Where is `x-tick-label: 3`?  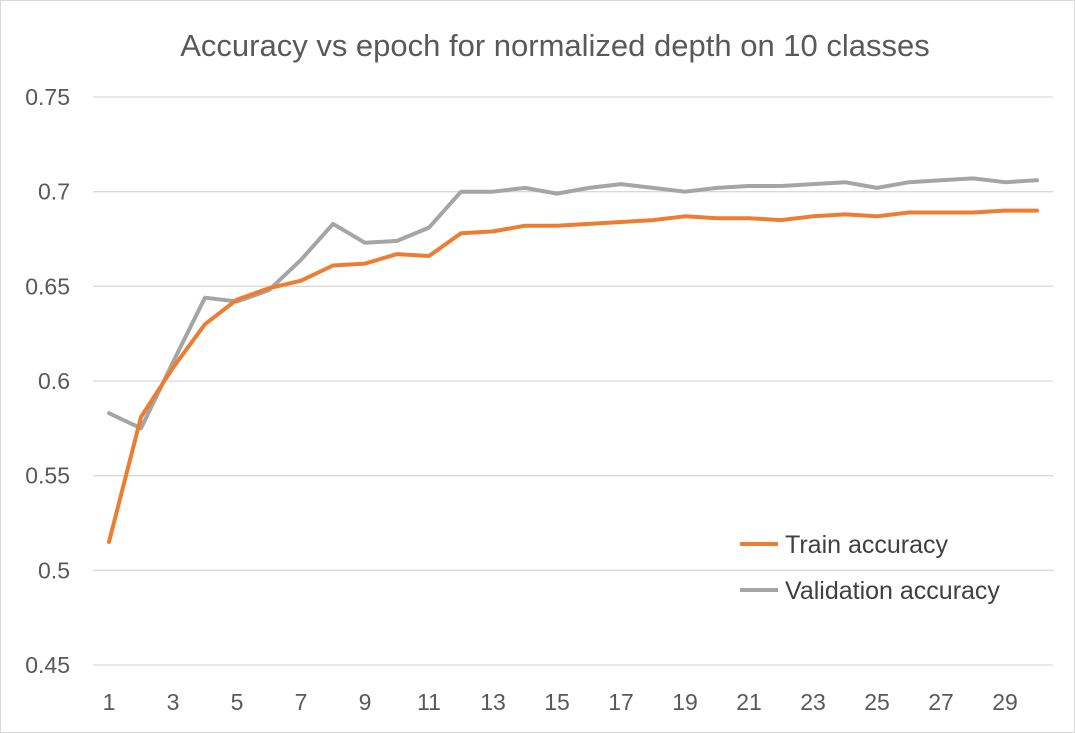 x-tick-label: 3 is located at coordinates (173, 702).